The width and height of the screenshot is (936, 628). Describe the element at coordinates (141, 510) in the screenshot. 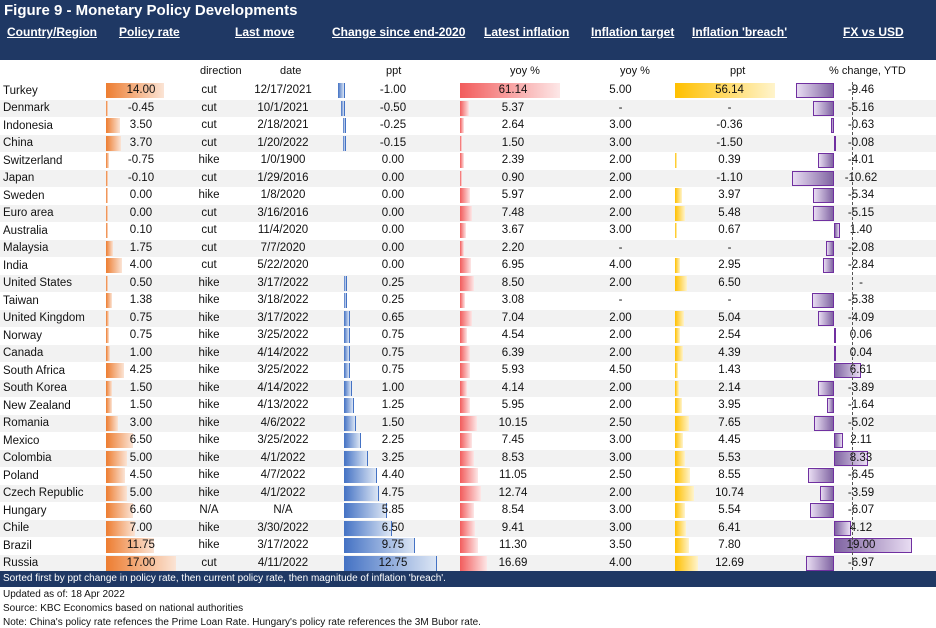

I see `cell-rate: 6.60` at that location.